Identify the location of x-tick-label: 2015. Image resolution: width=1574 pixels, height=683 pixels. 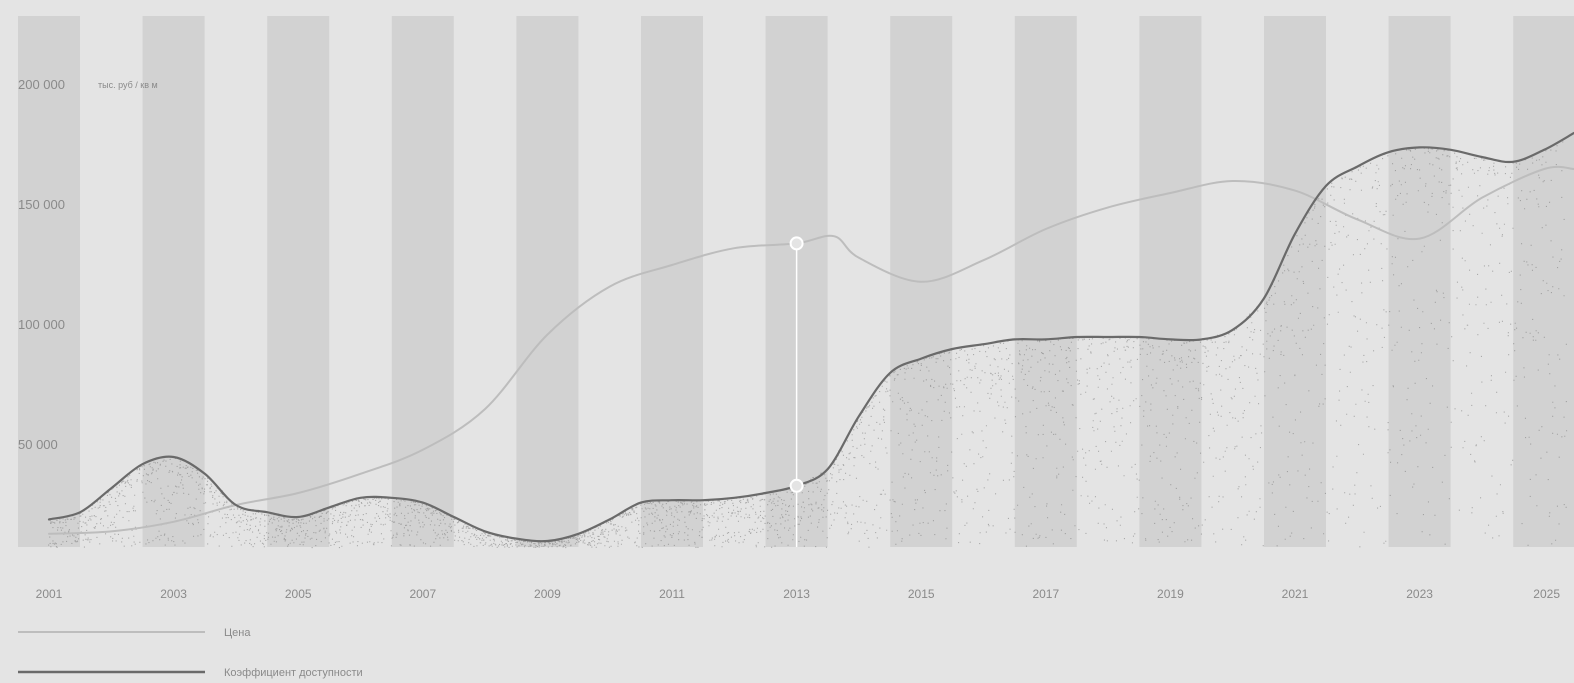
(921, 594).